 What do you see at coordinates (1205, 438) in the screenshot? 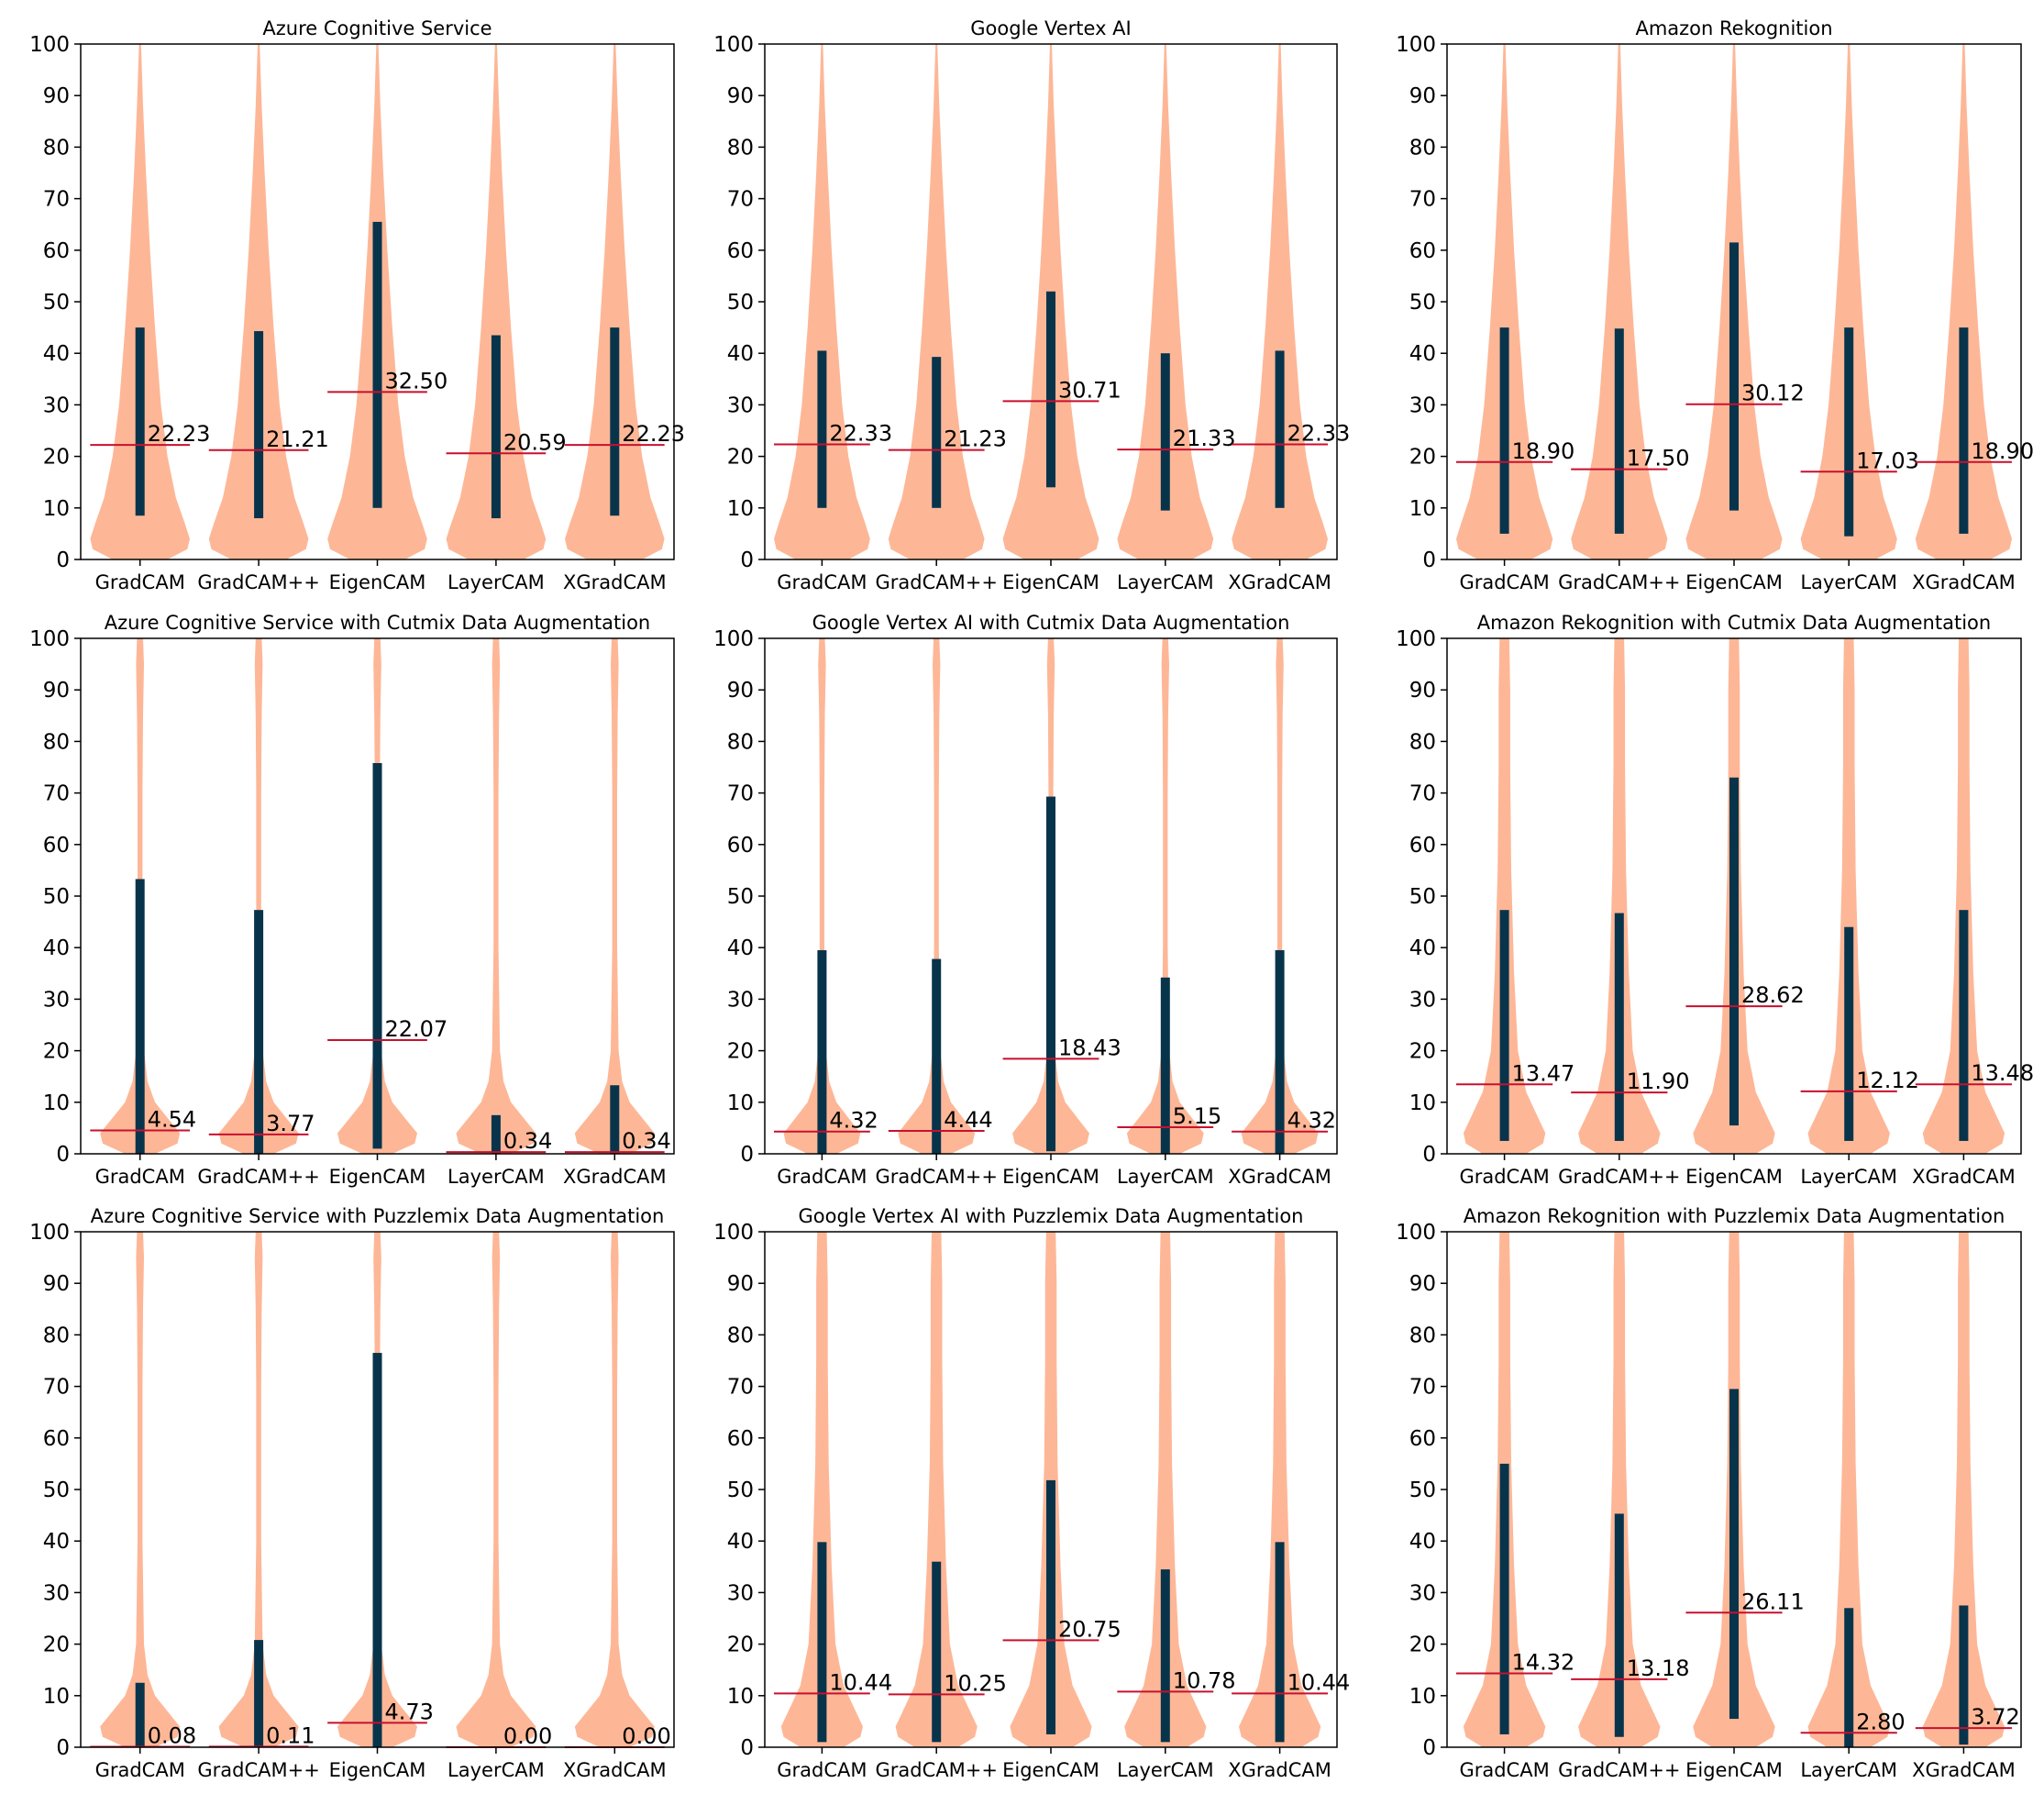
I see `mean-label: 21.33` at bounding box center [1205, 438].